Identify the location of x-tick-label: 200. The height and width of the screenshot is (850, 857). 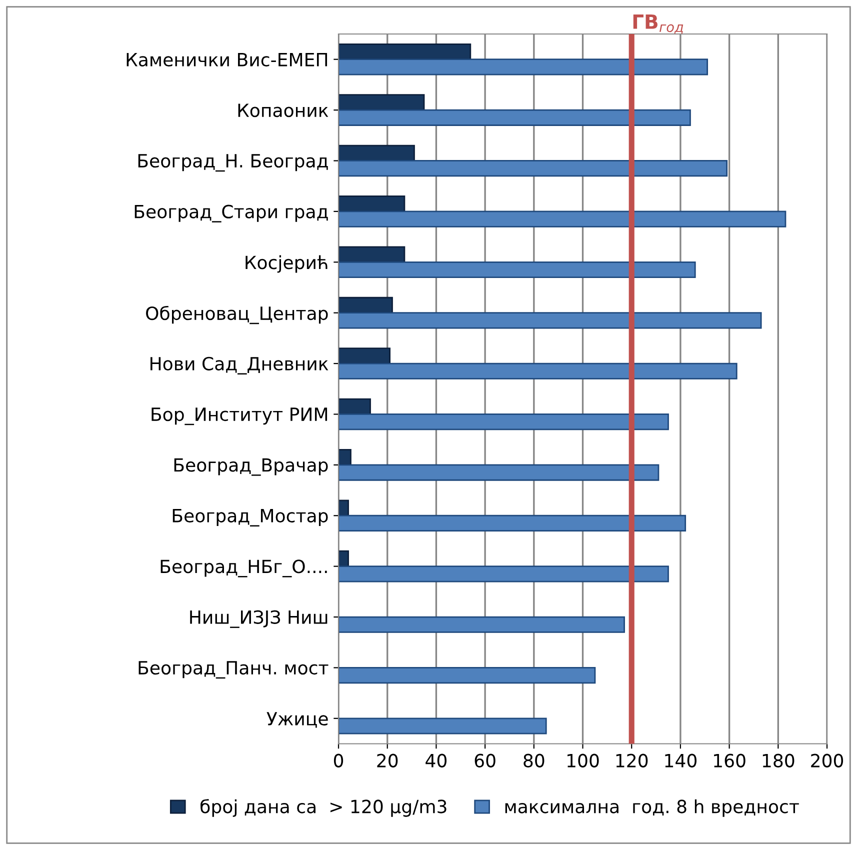
(827, 761).